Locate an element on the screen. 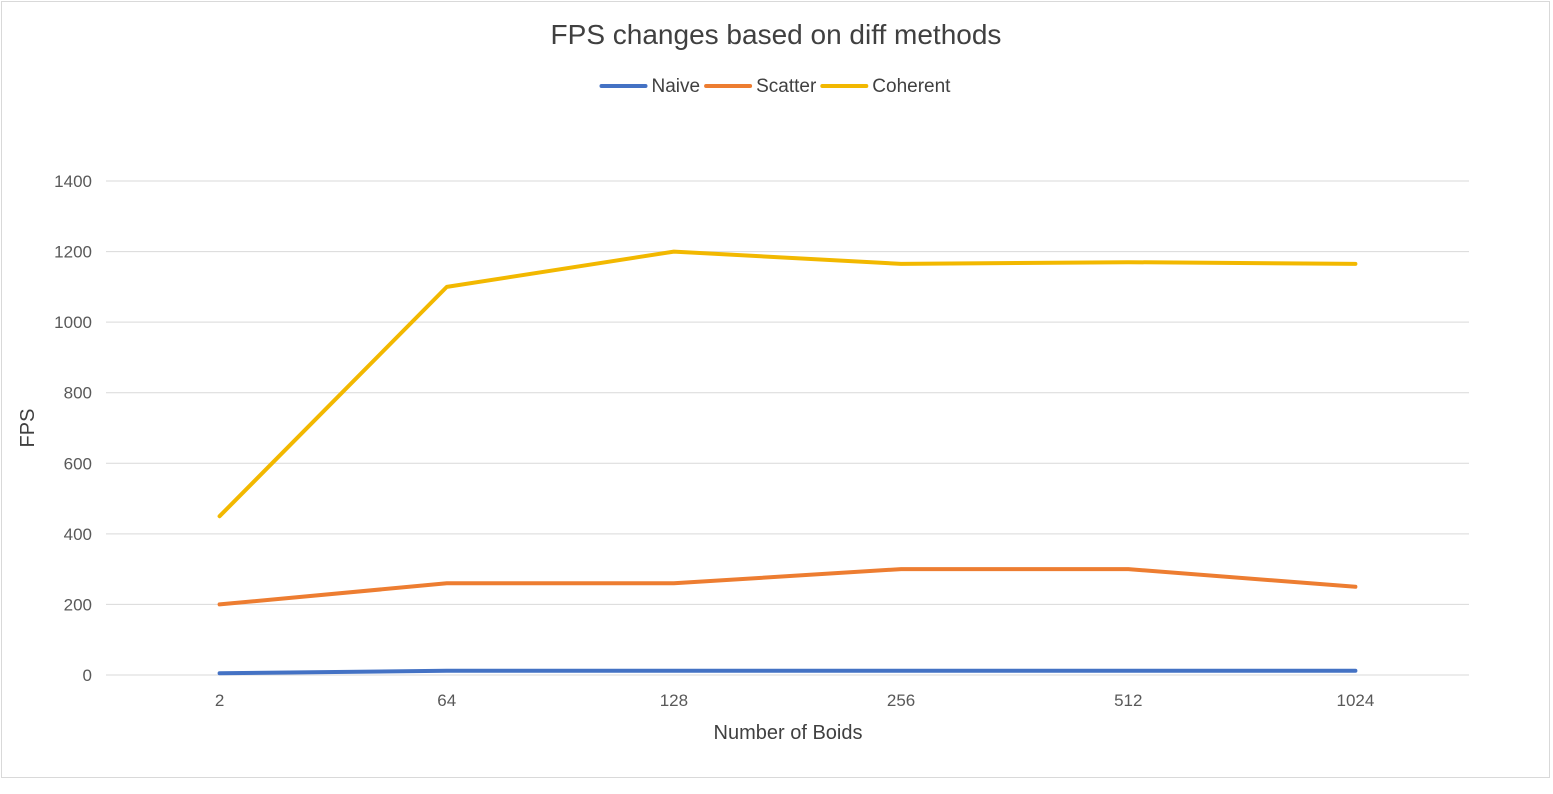  x-axis-ticks: 2 64 128 256 512 1024 is located at coordinates (794, 700).